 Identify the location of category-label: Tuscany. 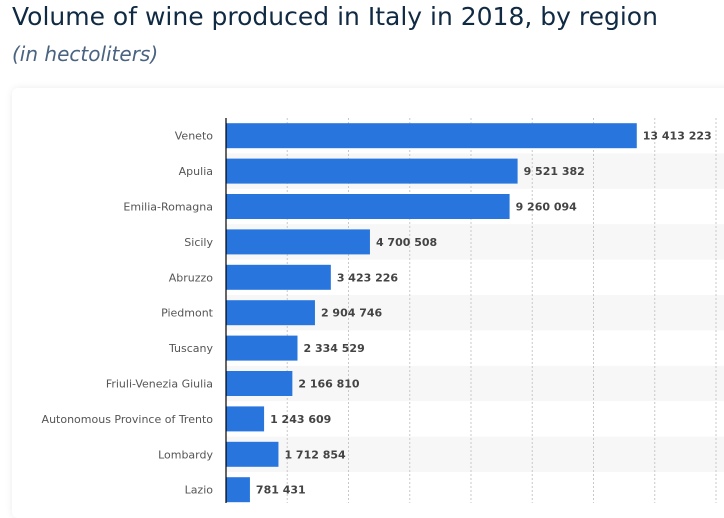
(191, 348).